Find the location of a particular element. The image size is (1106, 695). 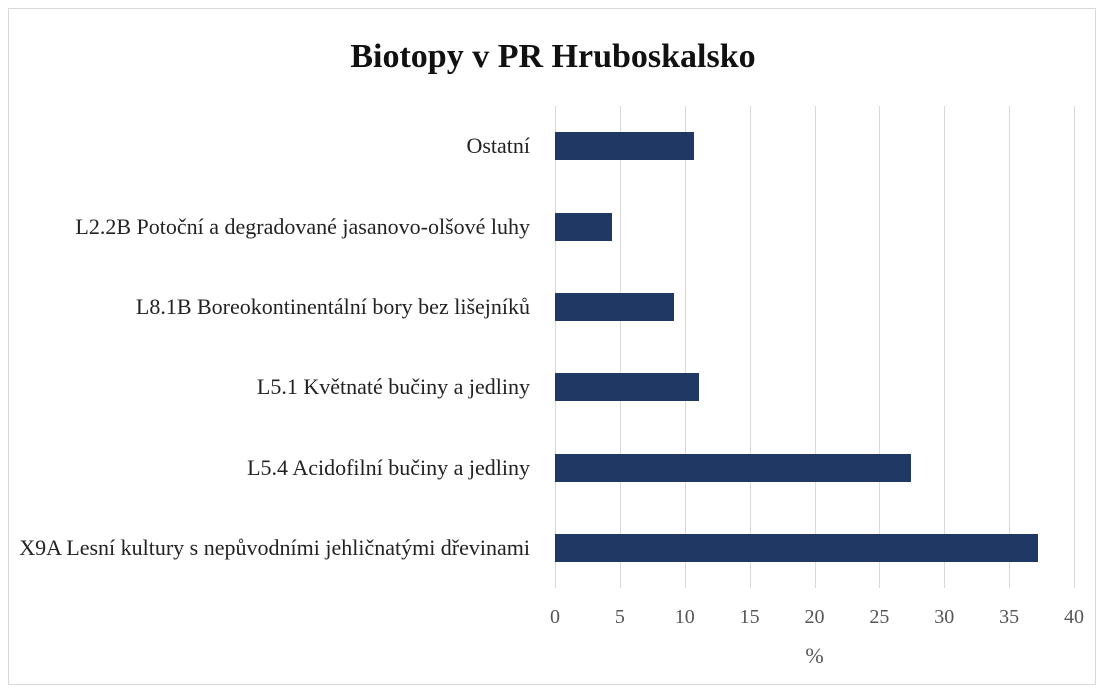

x-tick-label: 5 is located at coordinates (619, 617).